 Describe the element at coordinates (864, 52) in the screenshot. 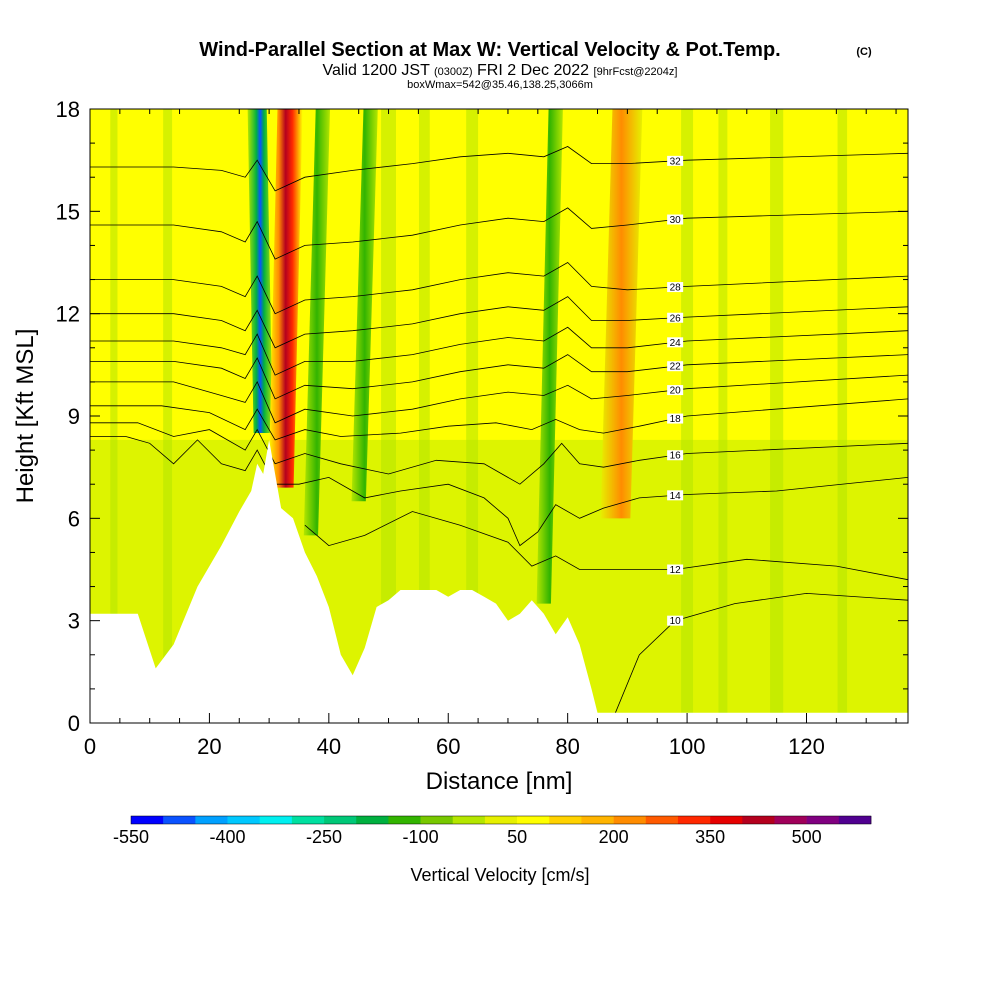

I see `copyright-mark: (C)` at that location.